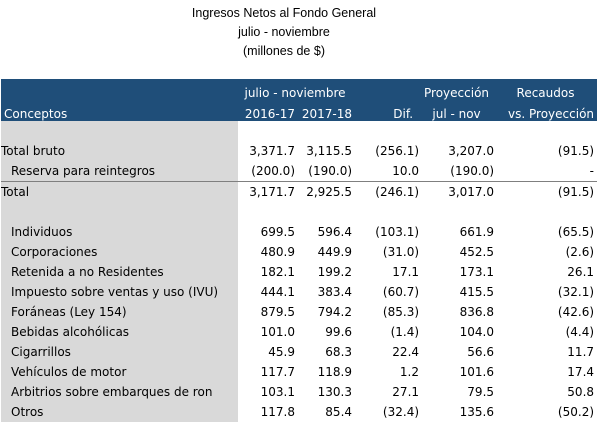  What do you see at coordinates (284, 32) in the screenshot?
I see `title-line-2: julio - noviembre` at bounding box center [284, 32].